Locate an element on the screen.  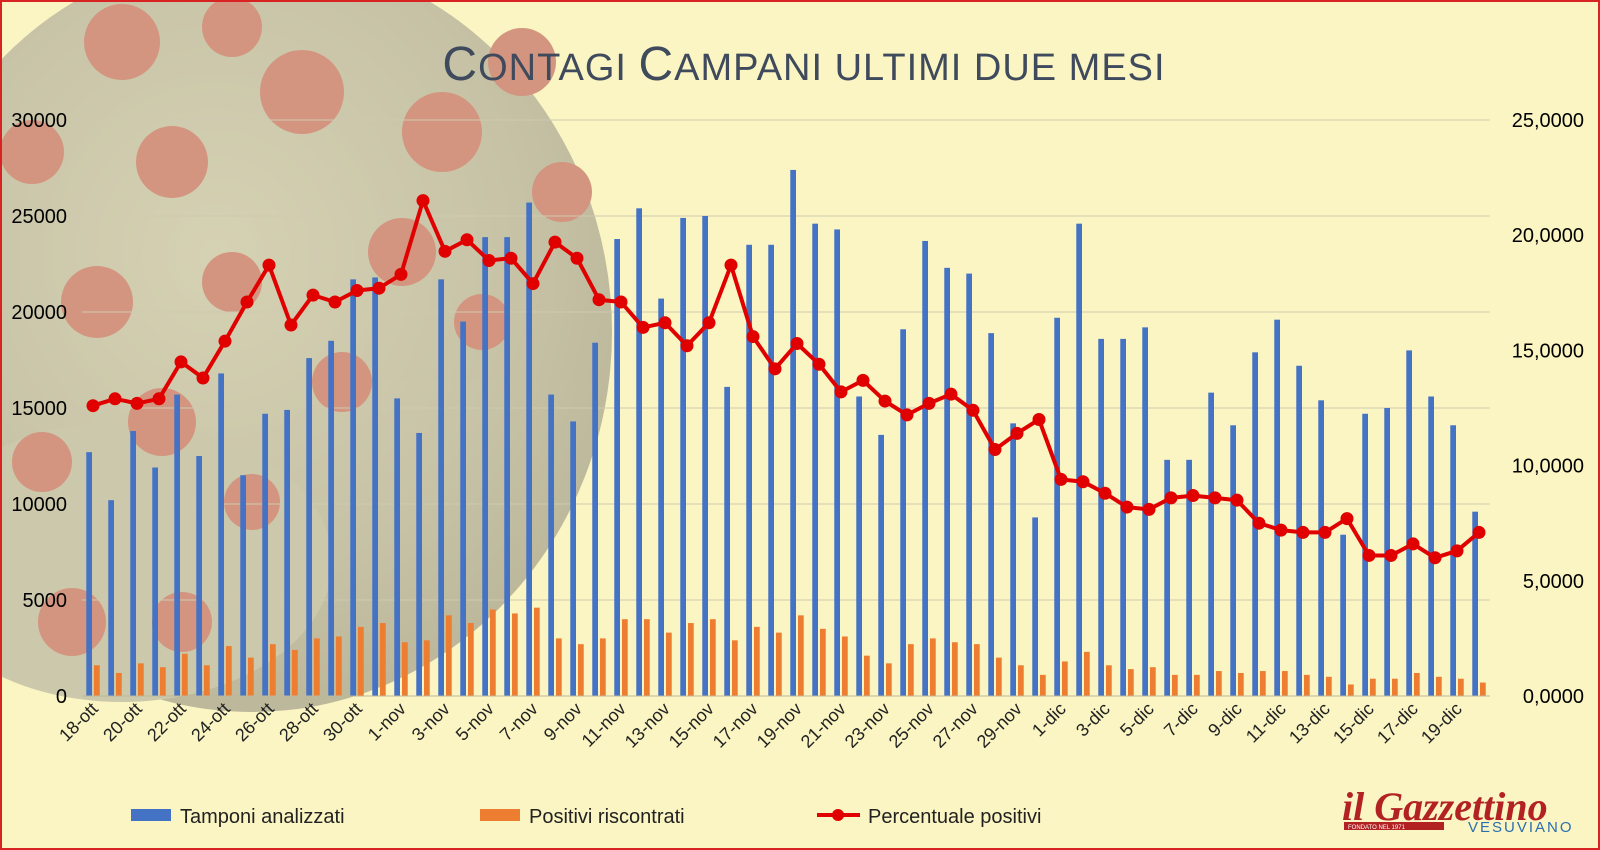
y-tick-label: 5000 is located at coordinates (45, 601).